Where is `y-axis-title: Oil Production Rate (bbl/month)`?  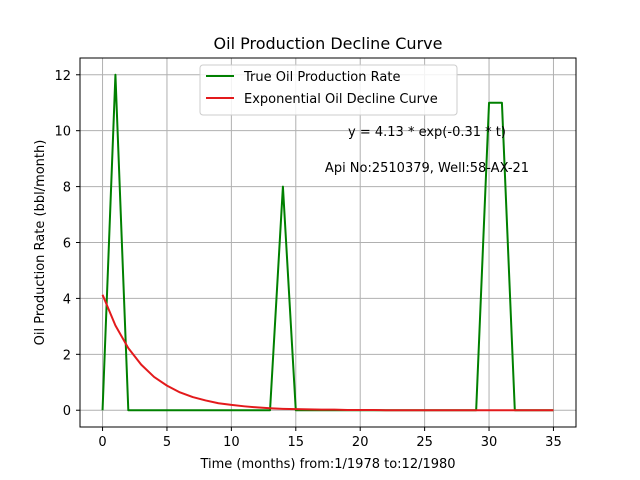 y-axis-title: Oil Production Rate (bbl/month) is located at coordinates (40, 243).